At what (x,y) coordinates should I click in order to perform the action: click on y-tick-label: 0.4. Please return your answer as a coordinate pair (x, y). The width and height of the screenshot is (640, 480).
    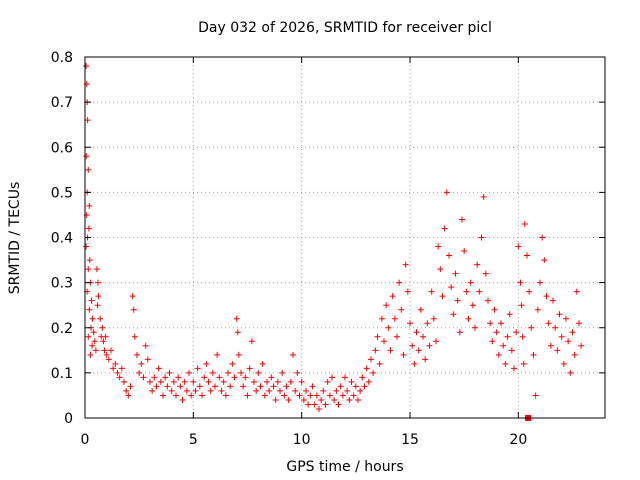
    Looking at the image, I should click on (62, 239).